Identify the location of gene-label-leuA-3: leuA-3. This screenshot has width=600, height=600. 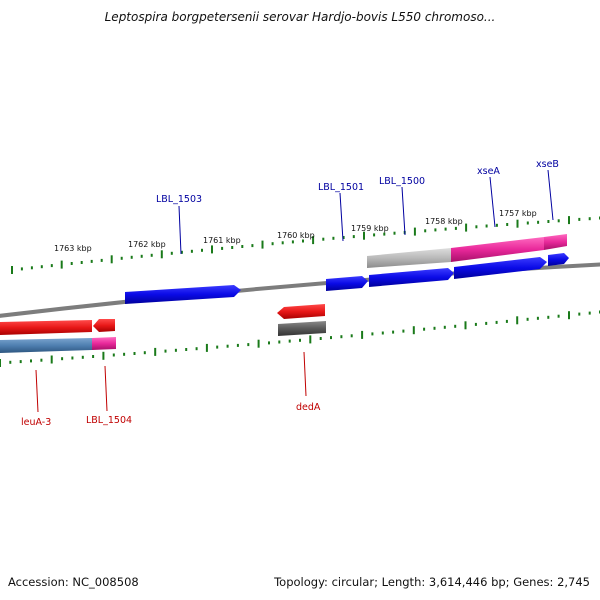
(36, 422).